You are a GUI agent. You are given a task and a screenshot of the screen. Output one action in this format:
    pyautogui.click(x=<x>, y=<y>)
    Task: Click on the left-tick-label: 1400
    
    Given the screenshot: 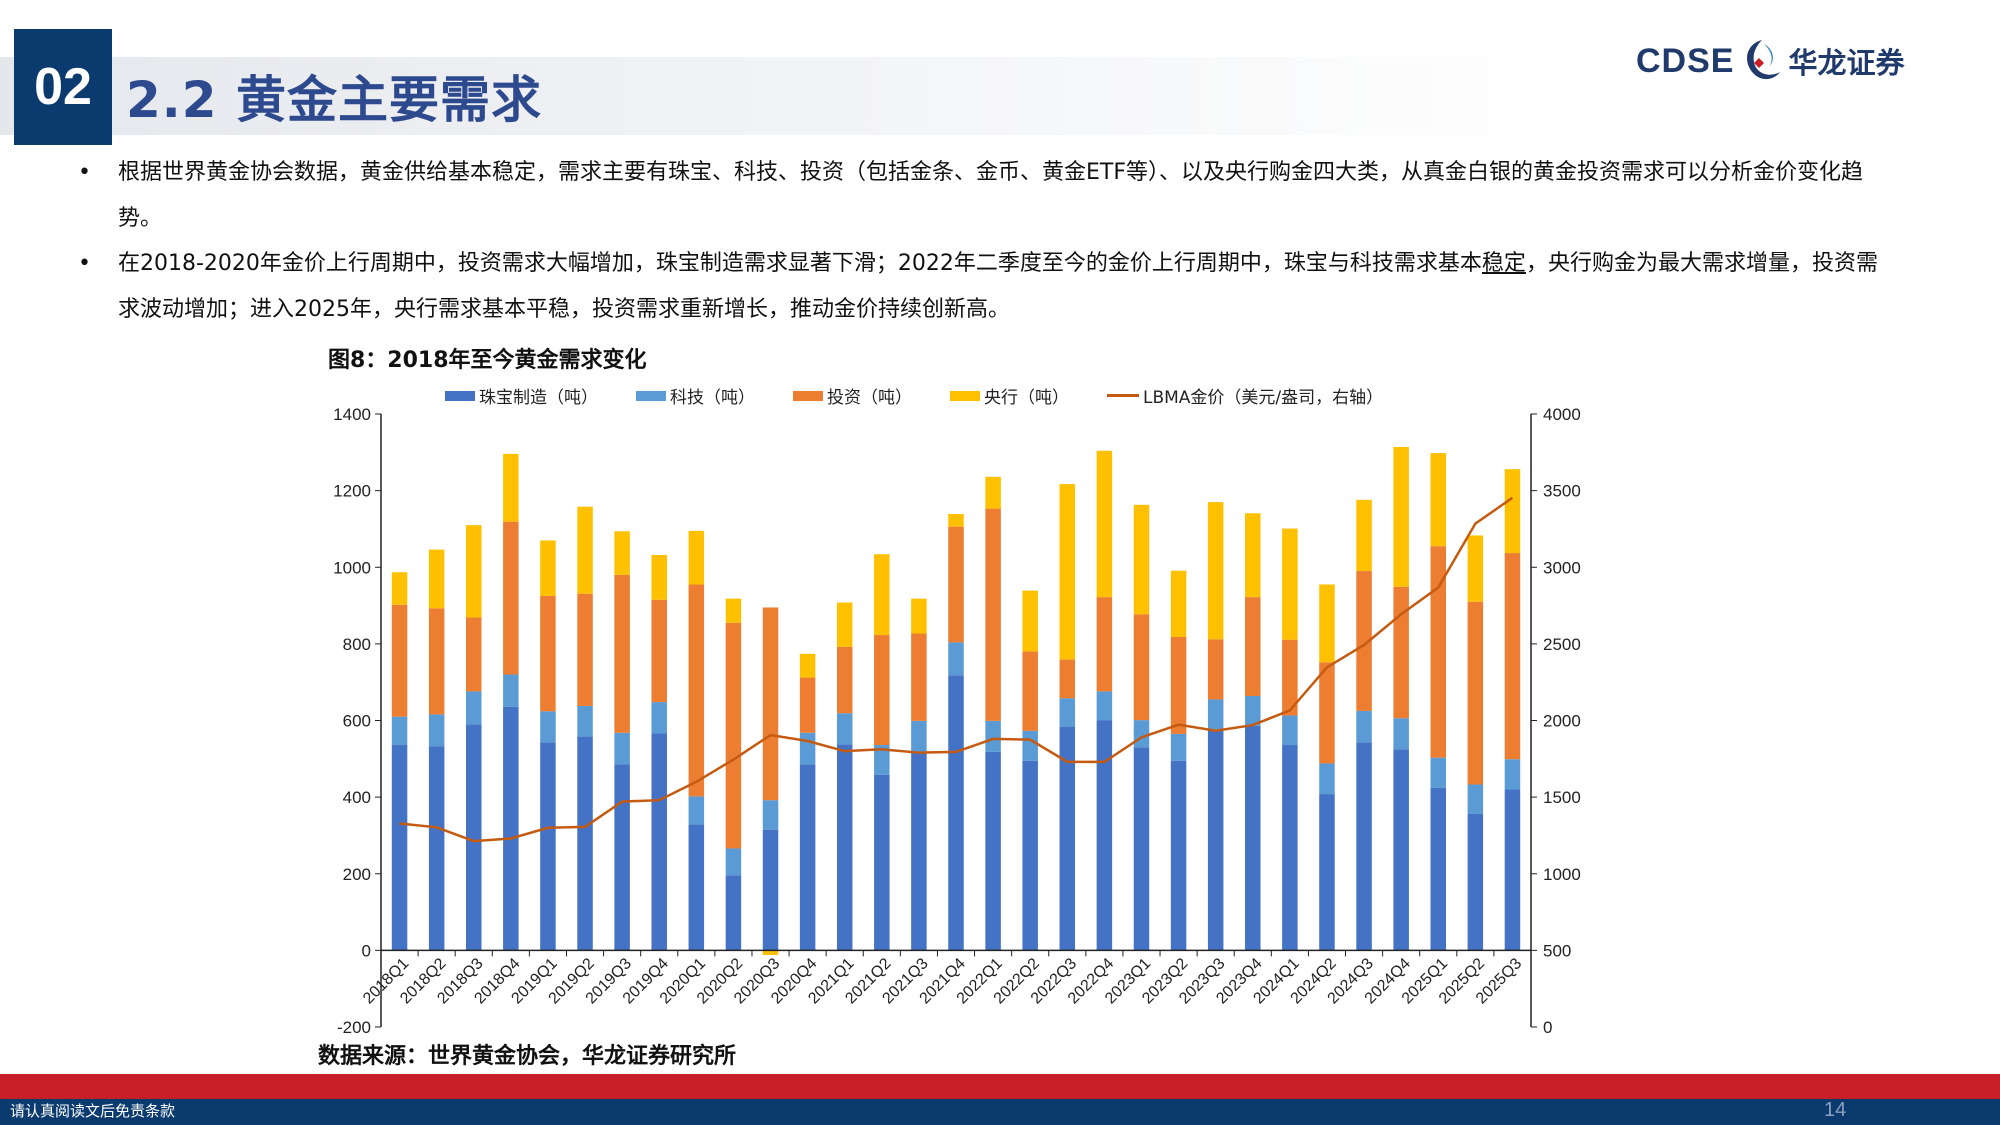 What is the action you would take?
    pyautogui.click(x=352, y=414)
    